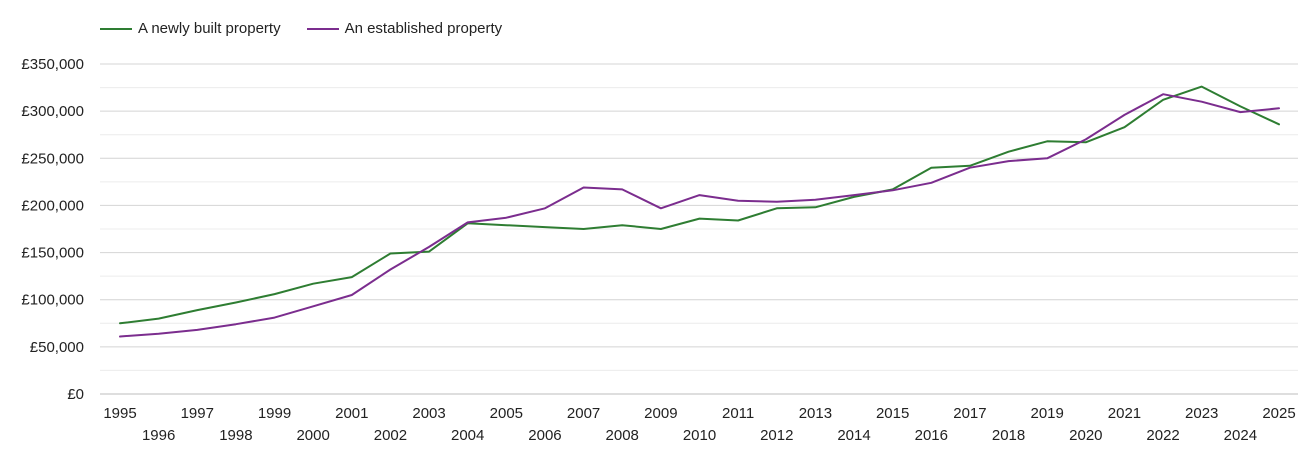  Describe the element at coordinates (815, 413) in the screenshot. I see `x-tick-label: 2013` at that location.